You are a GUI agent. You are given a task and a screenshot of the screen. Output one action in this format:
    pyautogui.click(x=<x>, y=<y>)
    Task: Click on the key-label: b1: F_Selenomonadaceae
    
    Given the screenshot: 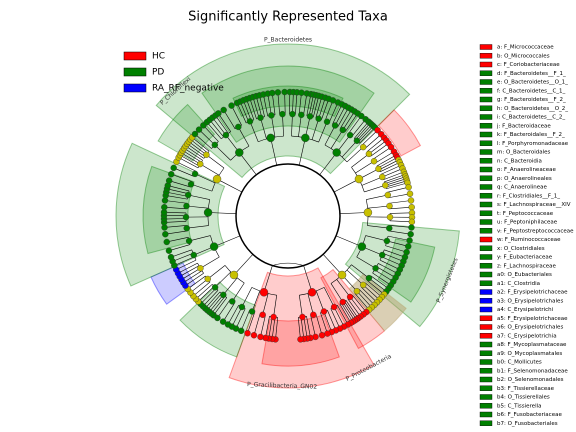 What is the action you would take?
    pyautogui.click(x=532, y=371)
    